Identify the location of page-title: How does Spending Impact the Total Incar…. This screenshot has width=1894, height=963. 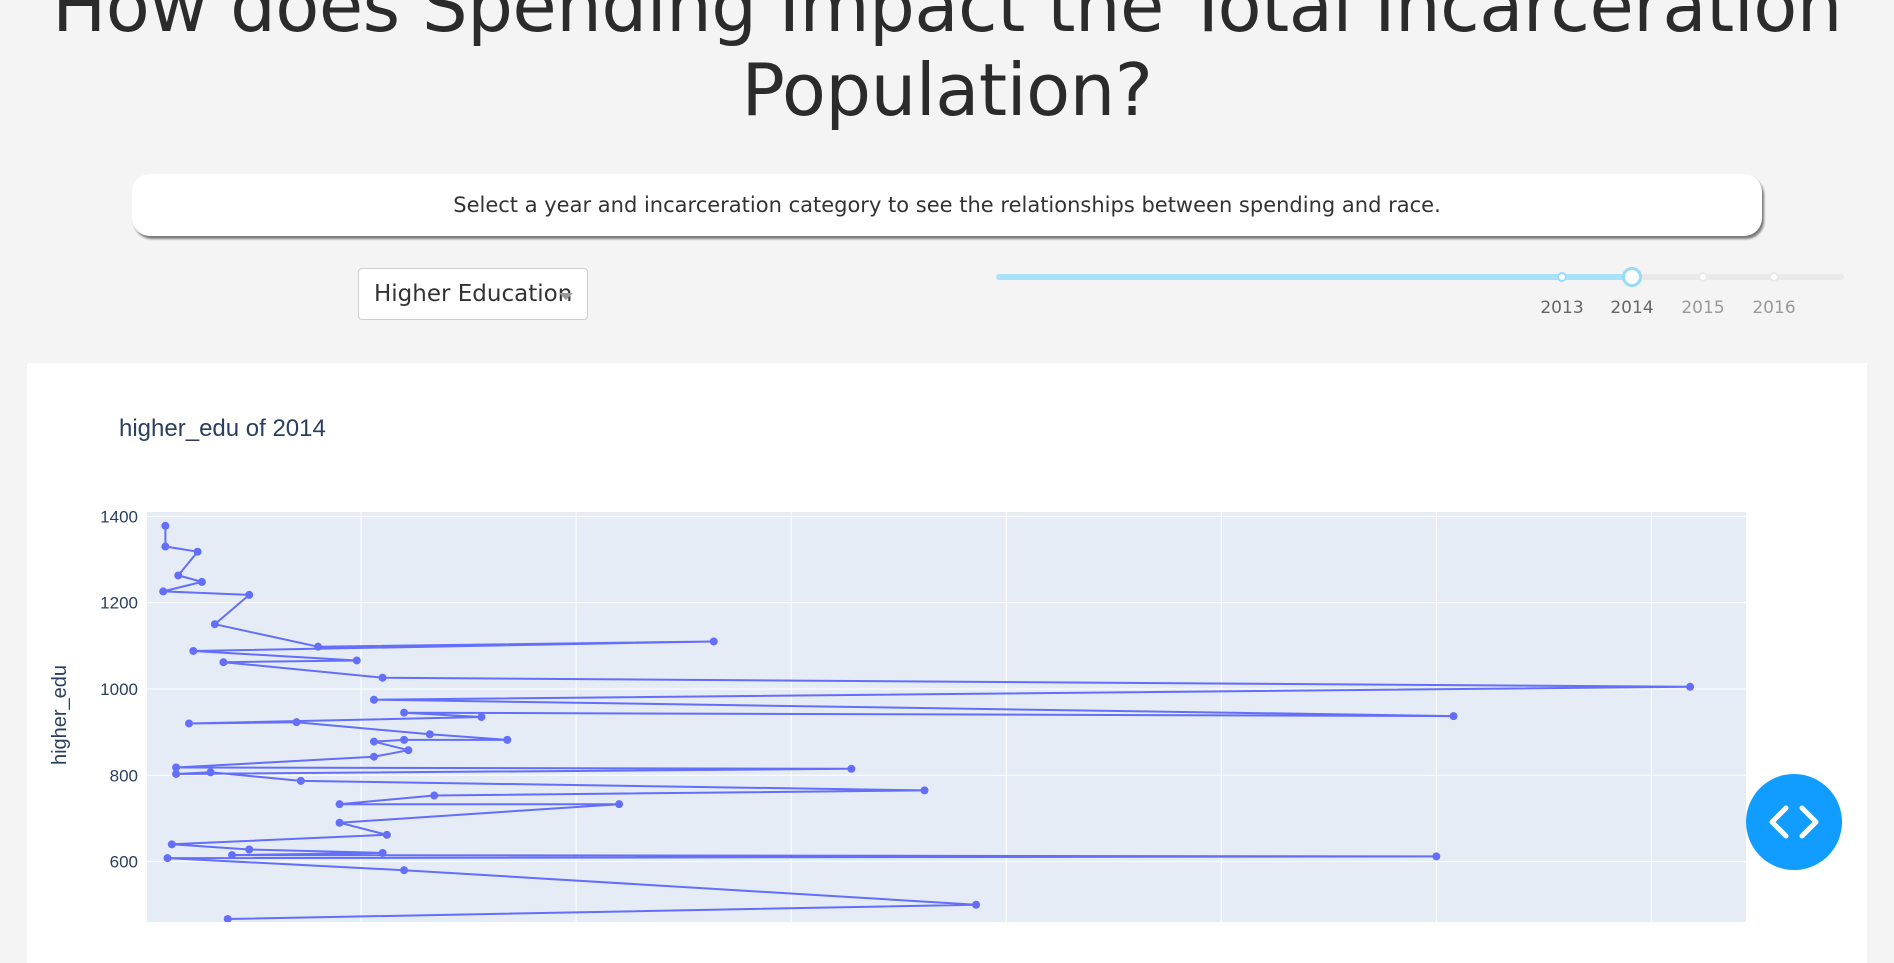
(947, 66).